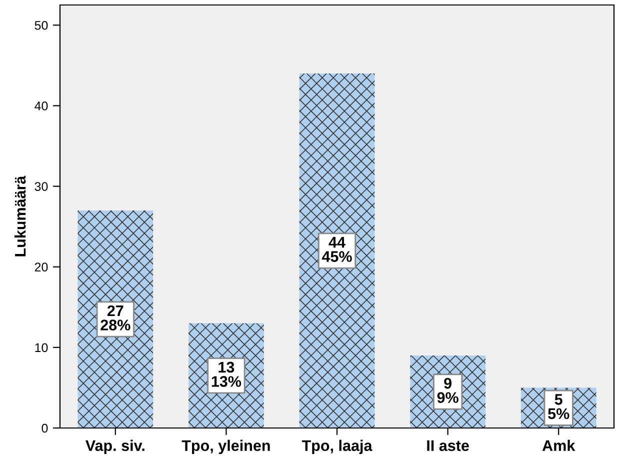 The image size is (625, 458). What do you see at coordinates (559, 445) in the screenshot?
I see `x-tick-label: Amk` at bounding box center [559, 445].